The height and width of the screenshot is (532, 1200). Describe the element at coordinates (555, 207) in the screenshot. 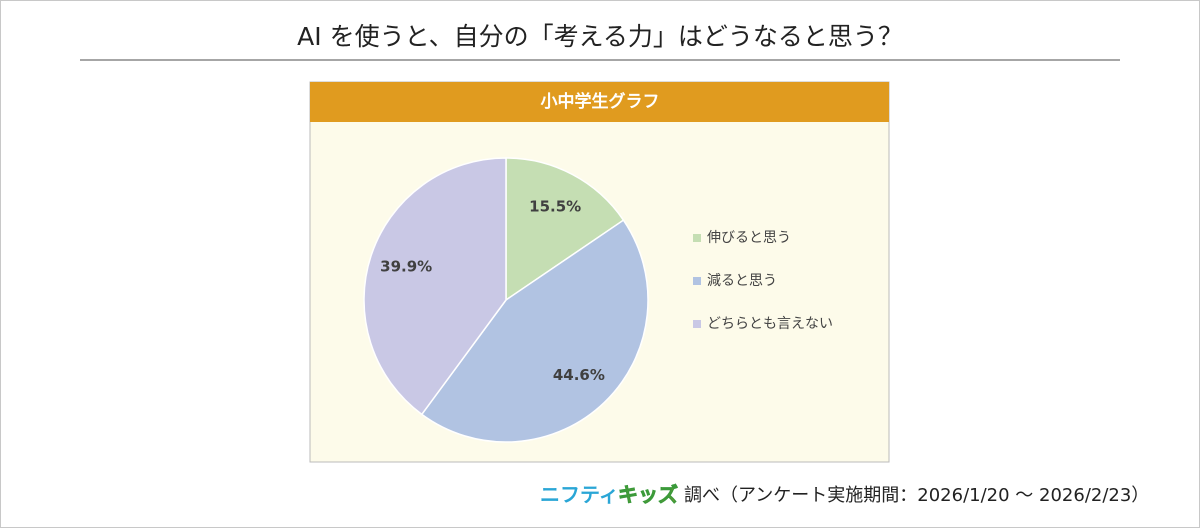

I see `value-label: 15.5%` at that location.